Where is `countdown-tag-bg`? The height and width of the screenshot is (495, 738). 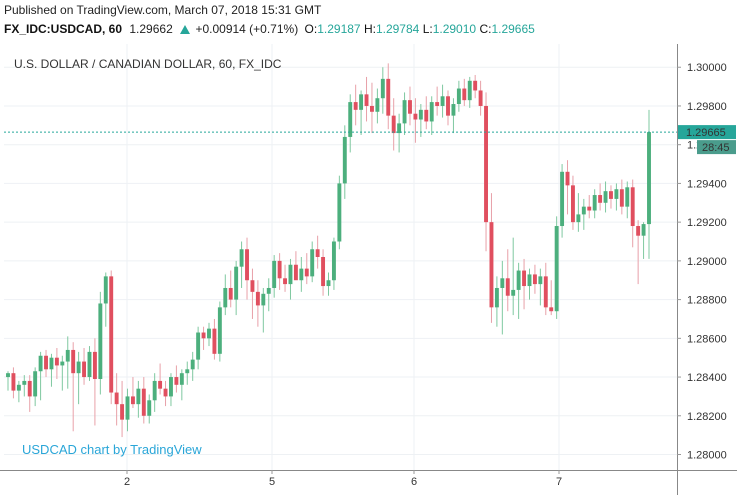 countdown-tag-bg is located at coordinates (716, 147).